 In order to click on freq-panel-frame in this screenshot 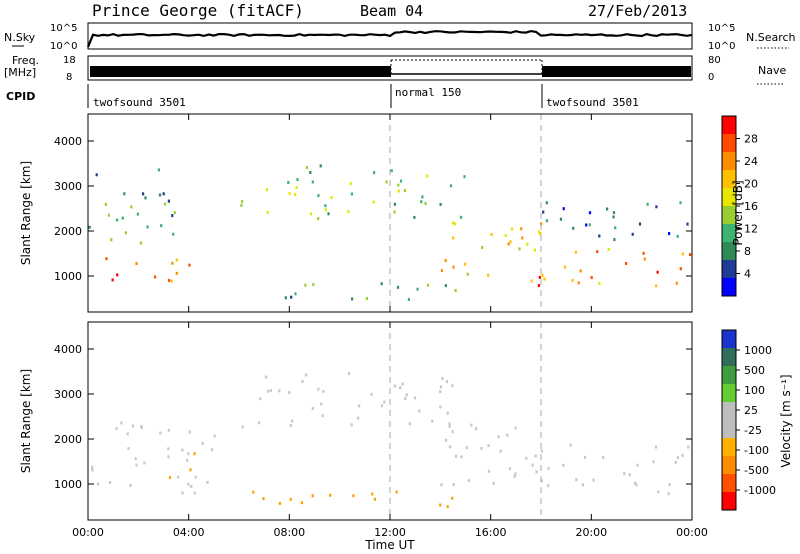, I will do `click(390, 68)`.